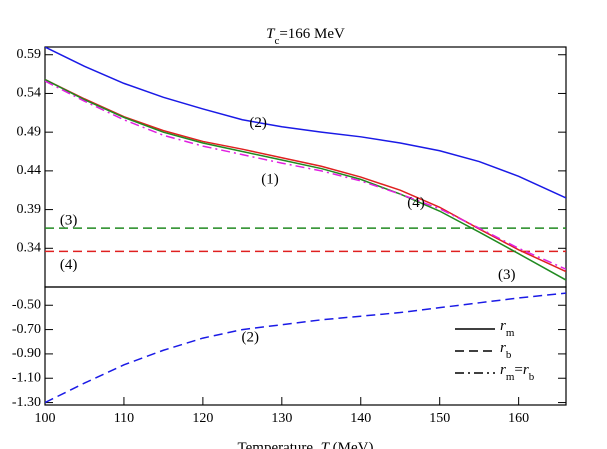  Describe the element at coordinates (312, 34) in the screenshot. I see `chart-title-part: =166 MeV` at that location.